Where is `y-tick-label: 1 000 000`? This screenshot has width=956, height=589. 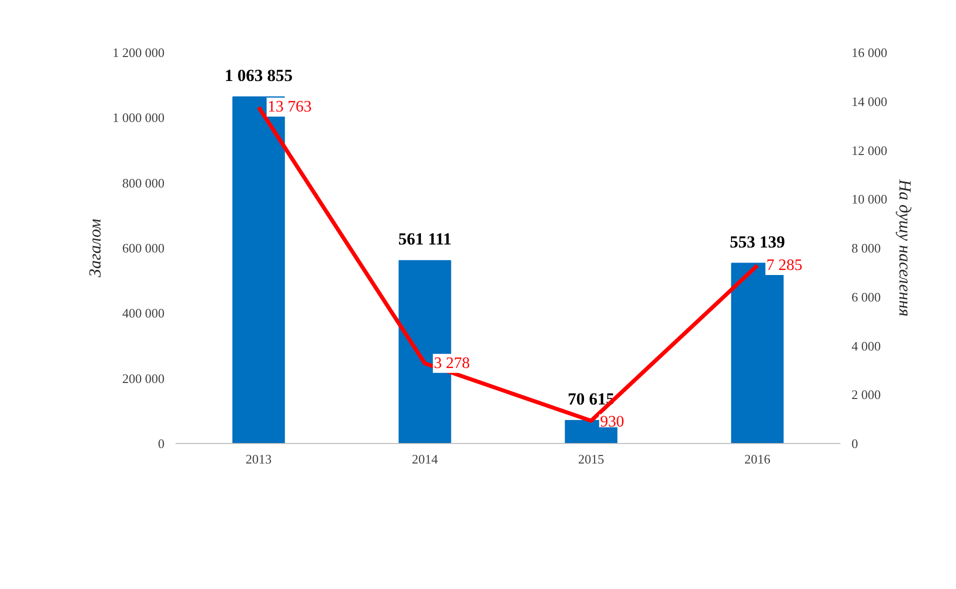 y-tick-label: 1 000 000 is located at coordinates (138, 118).